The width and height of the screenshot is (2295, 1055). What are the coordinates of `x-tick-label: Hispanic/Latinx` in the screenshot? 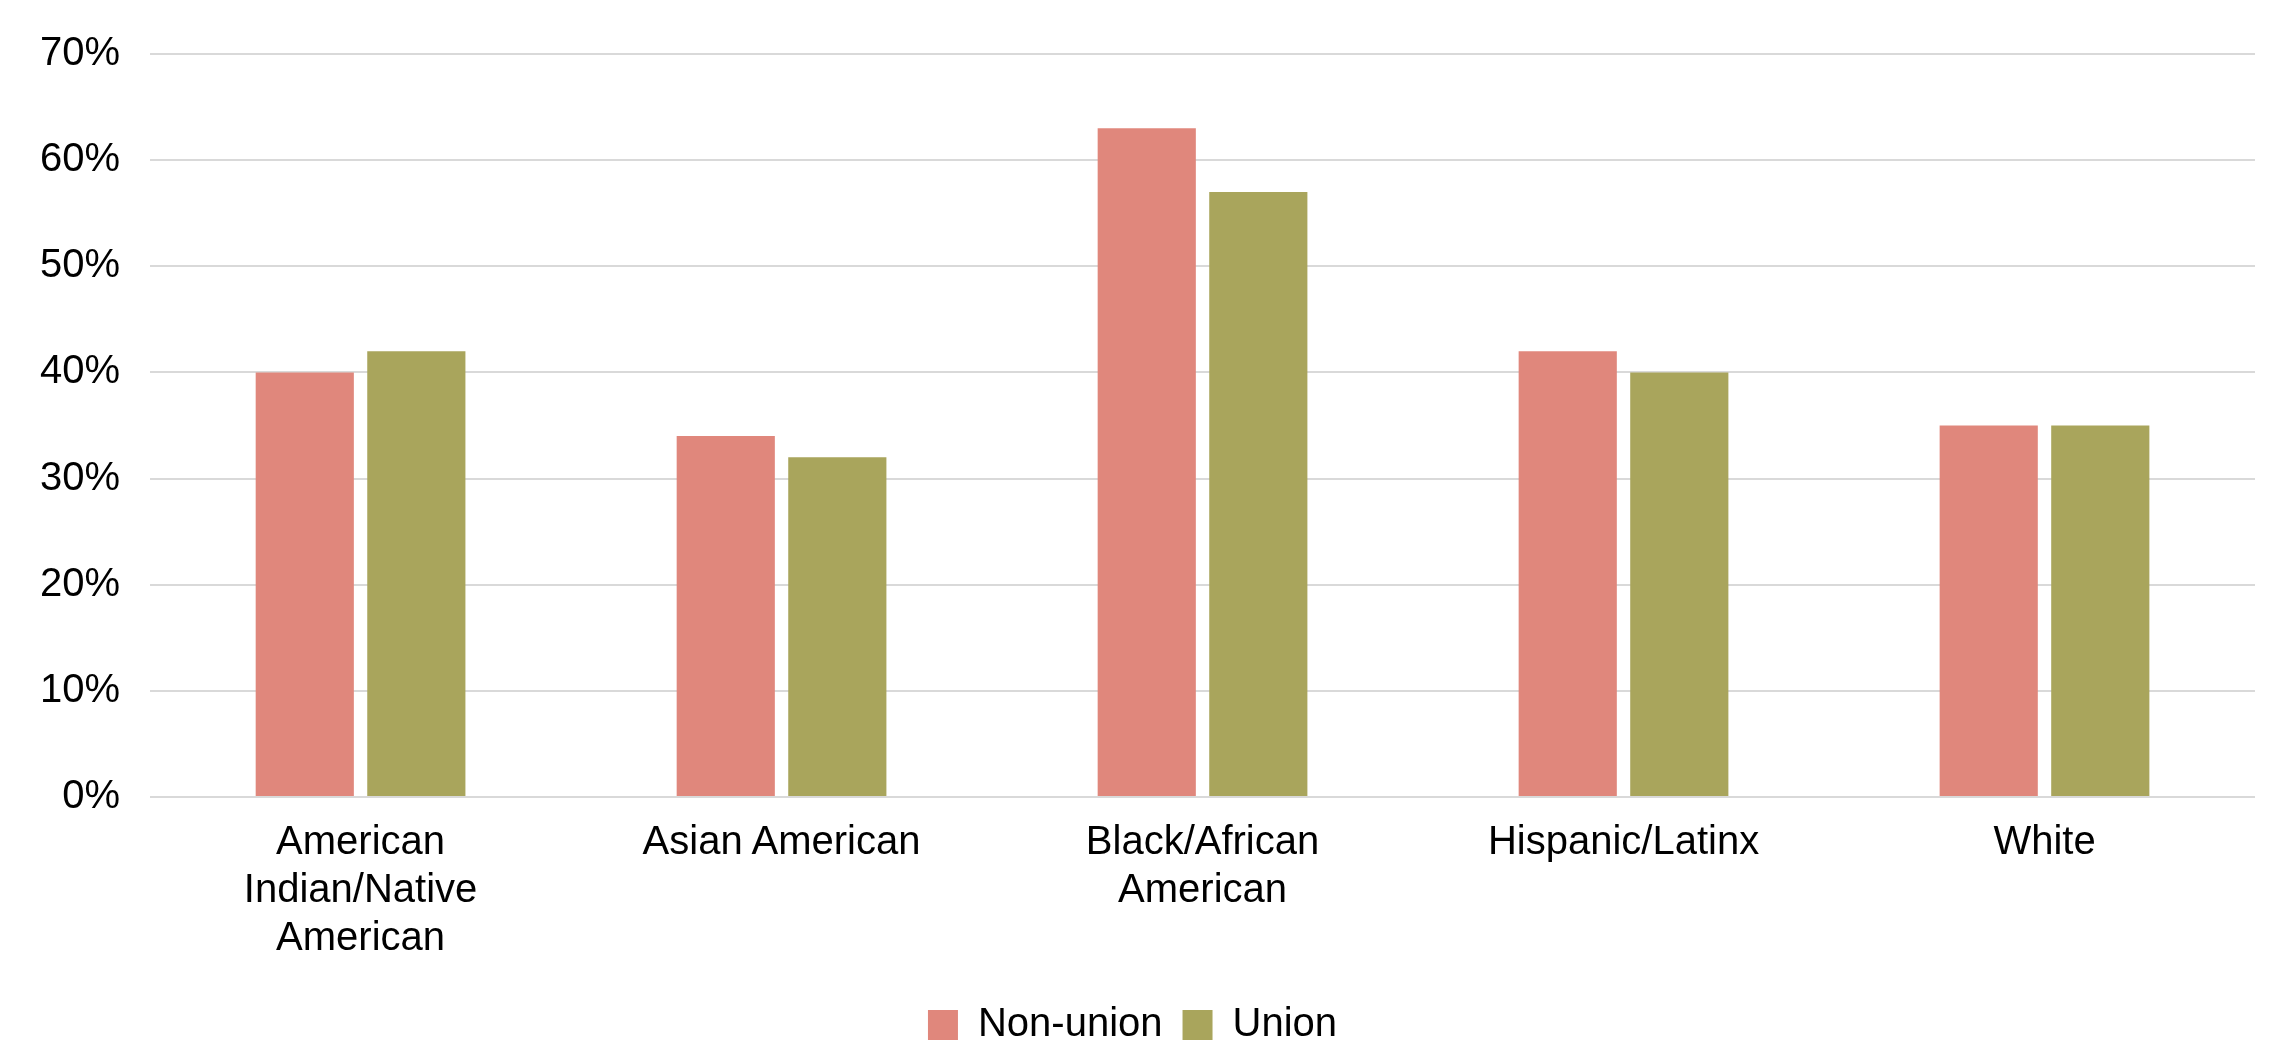 It's located at (1623, 840).